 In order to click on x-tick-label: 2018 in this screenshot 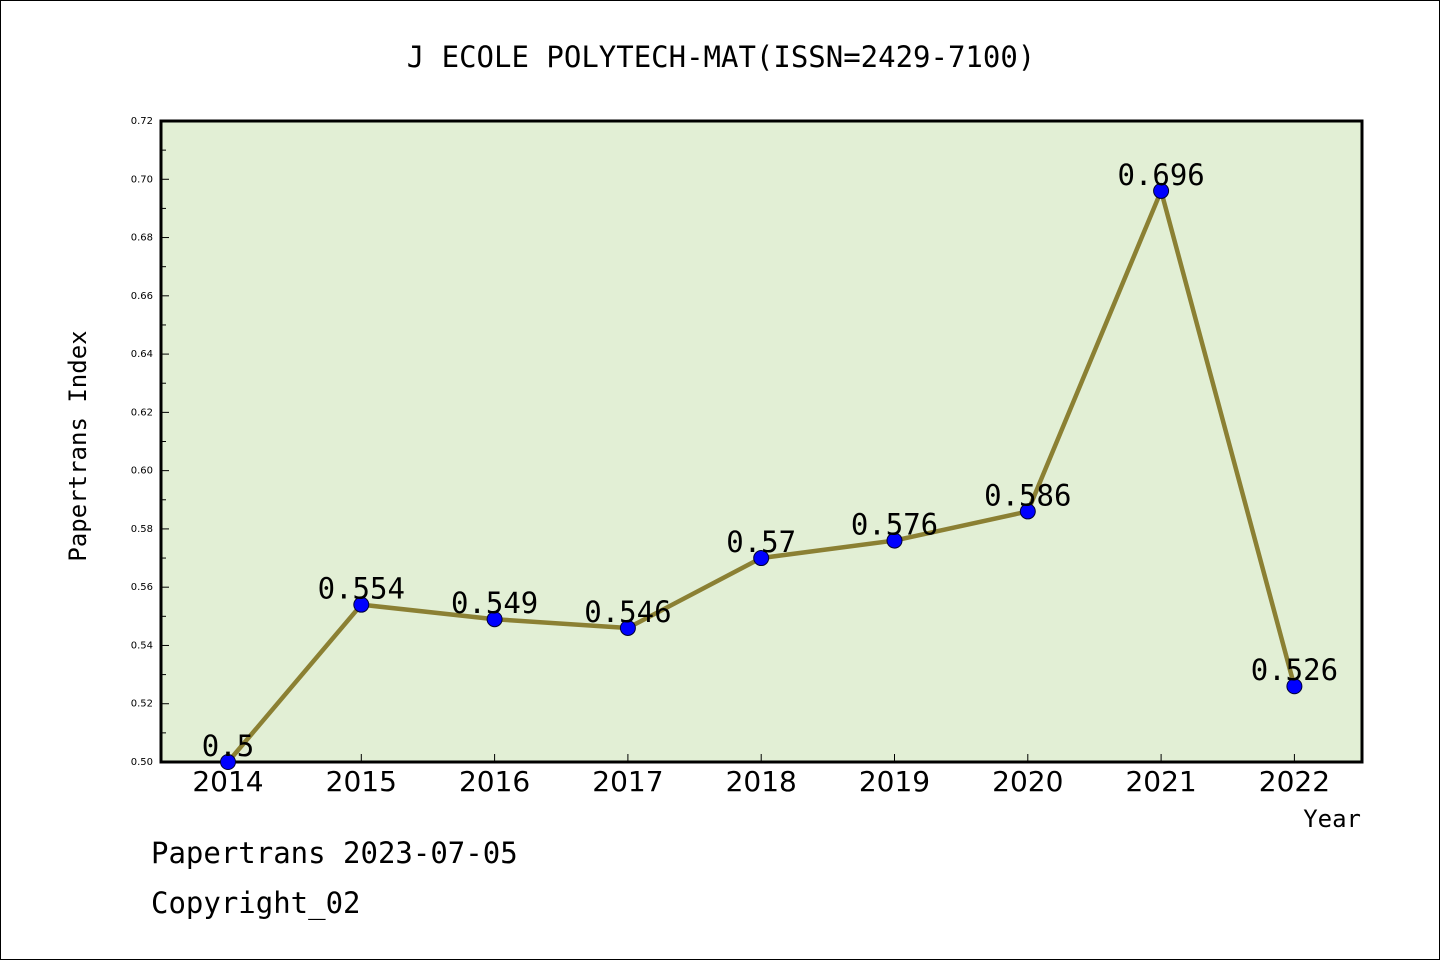, I will do `click(761, 781)`.